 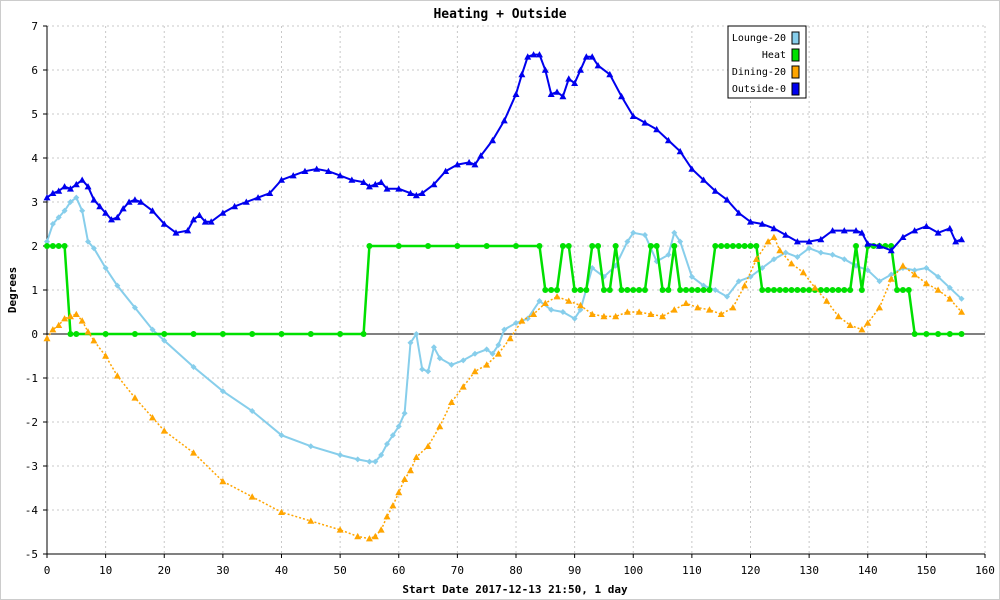 What do you see at coordinates (795, 38) in the screenshot?
I see `legend-swatch` at bounding box center [795, 38].